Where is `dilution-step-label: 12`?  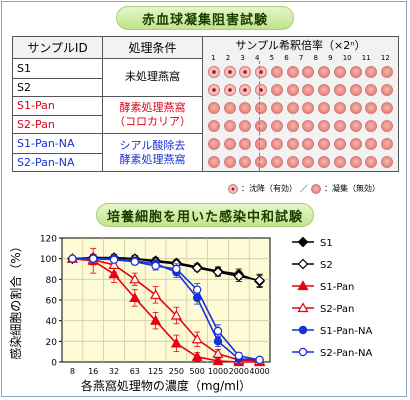
dilution-step-label: 12 is located at coordinates (385, 58).